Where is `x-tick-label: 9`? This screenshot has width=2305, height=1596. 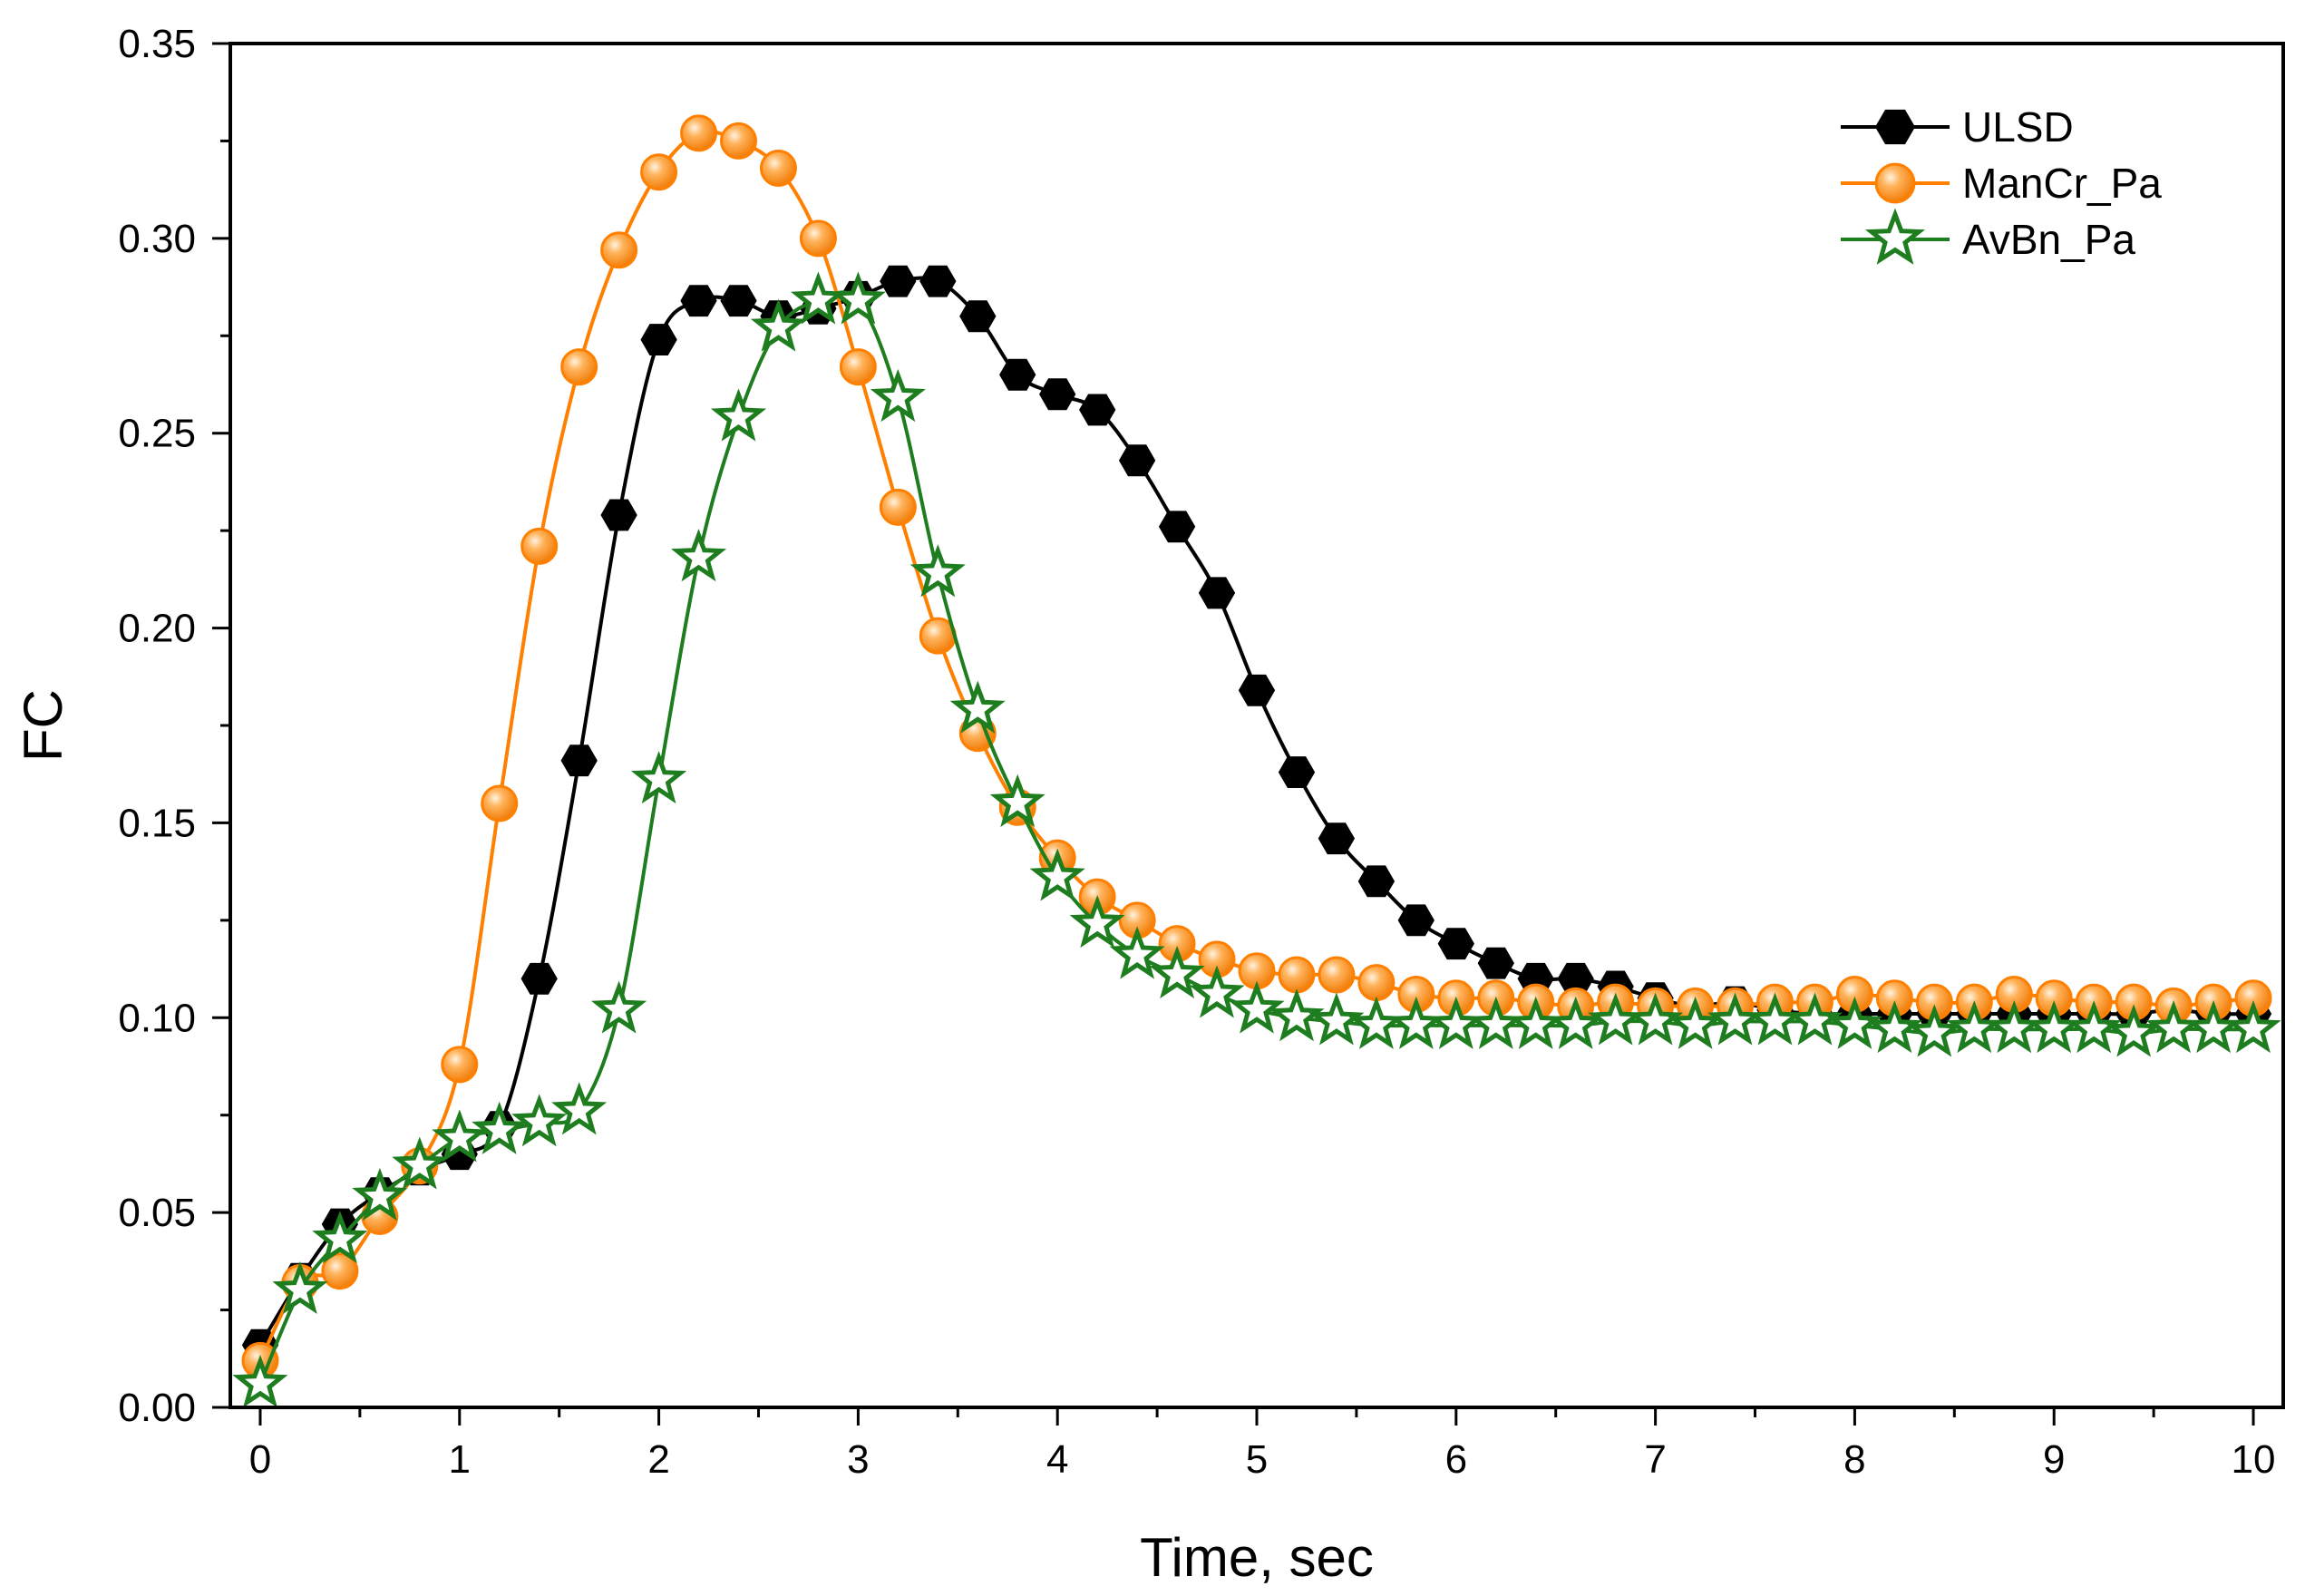
x-tick-label: 9 is located at coordinates (2054, 1459).